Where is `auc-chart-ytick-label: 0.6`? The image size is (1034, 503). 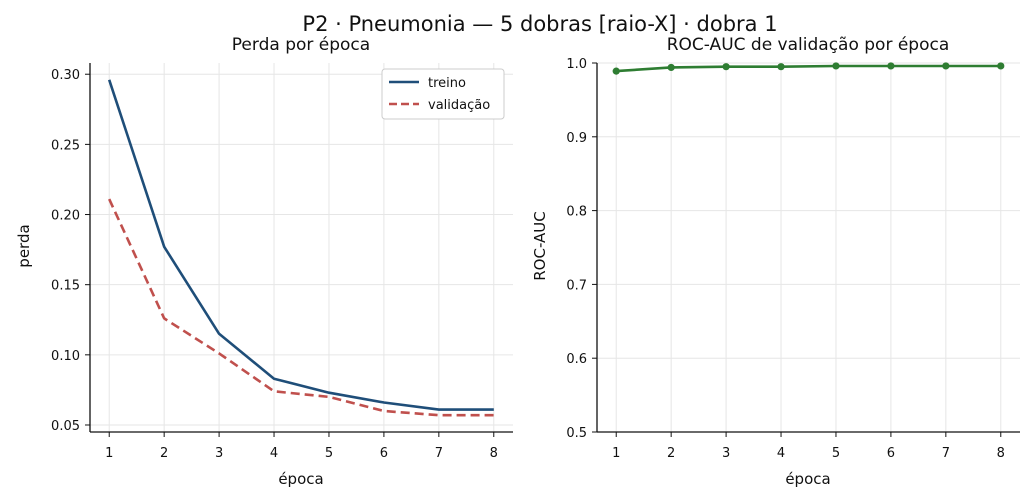
auc-chart-ytick-label: 0.6 is located at coordinates (576, 359).